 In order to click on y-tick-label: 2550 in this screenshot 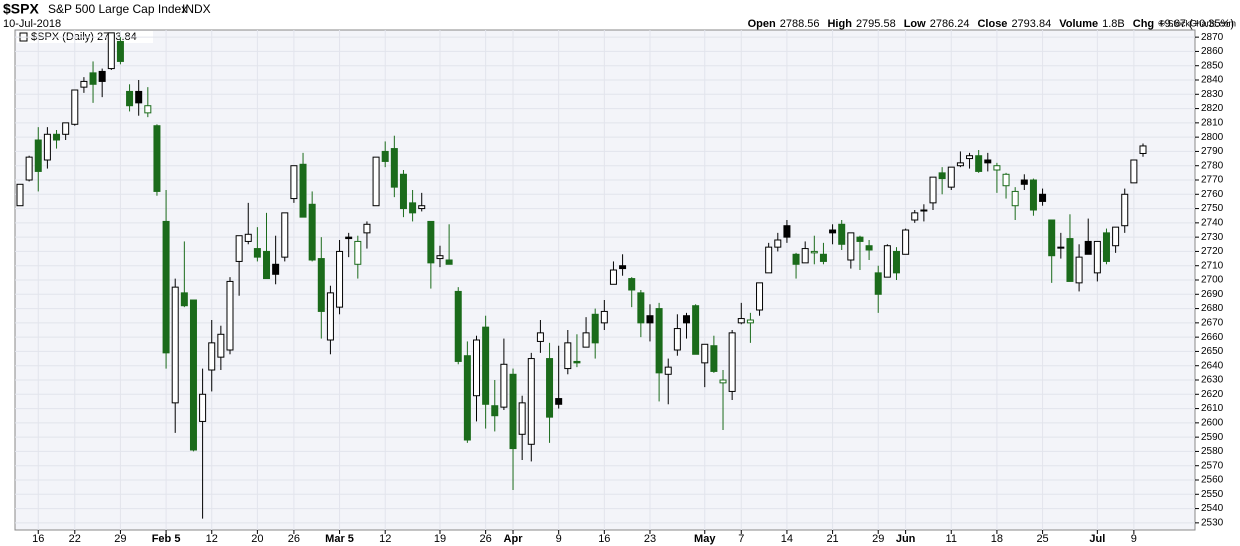, I will do `click(1212, 494)`.